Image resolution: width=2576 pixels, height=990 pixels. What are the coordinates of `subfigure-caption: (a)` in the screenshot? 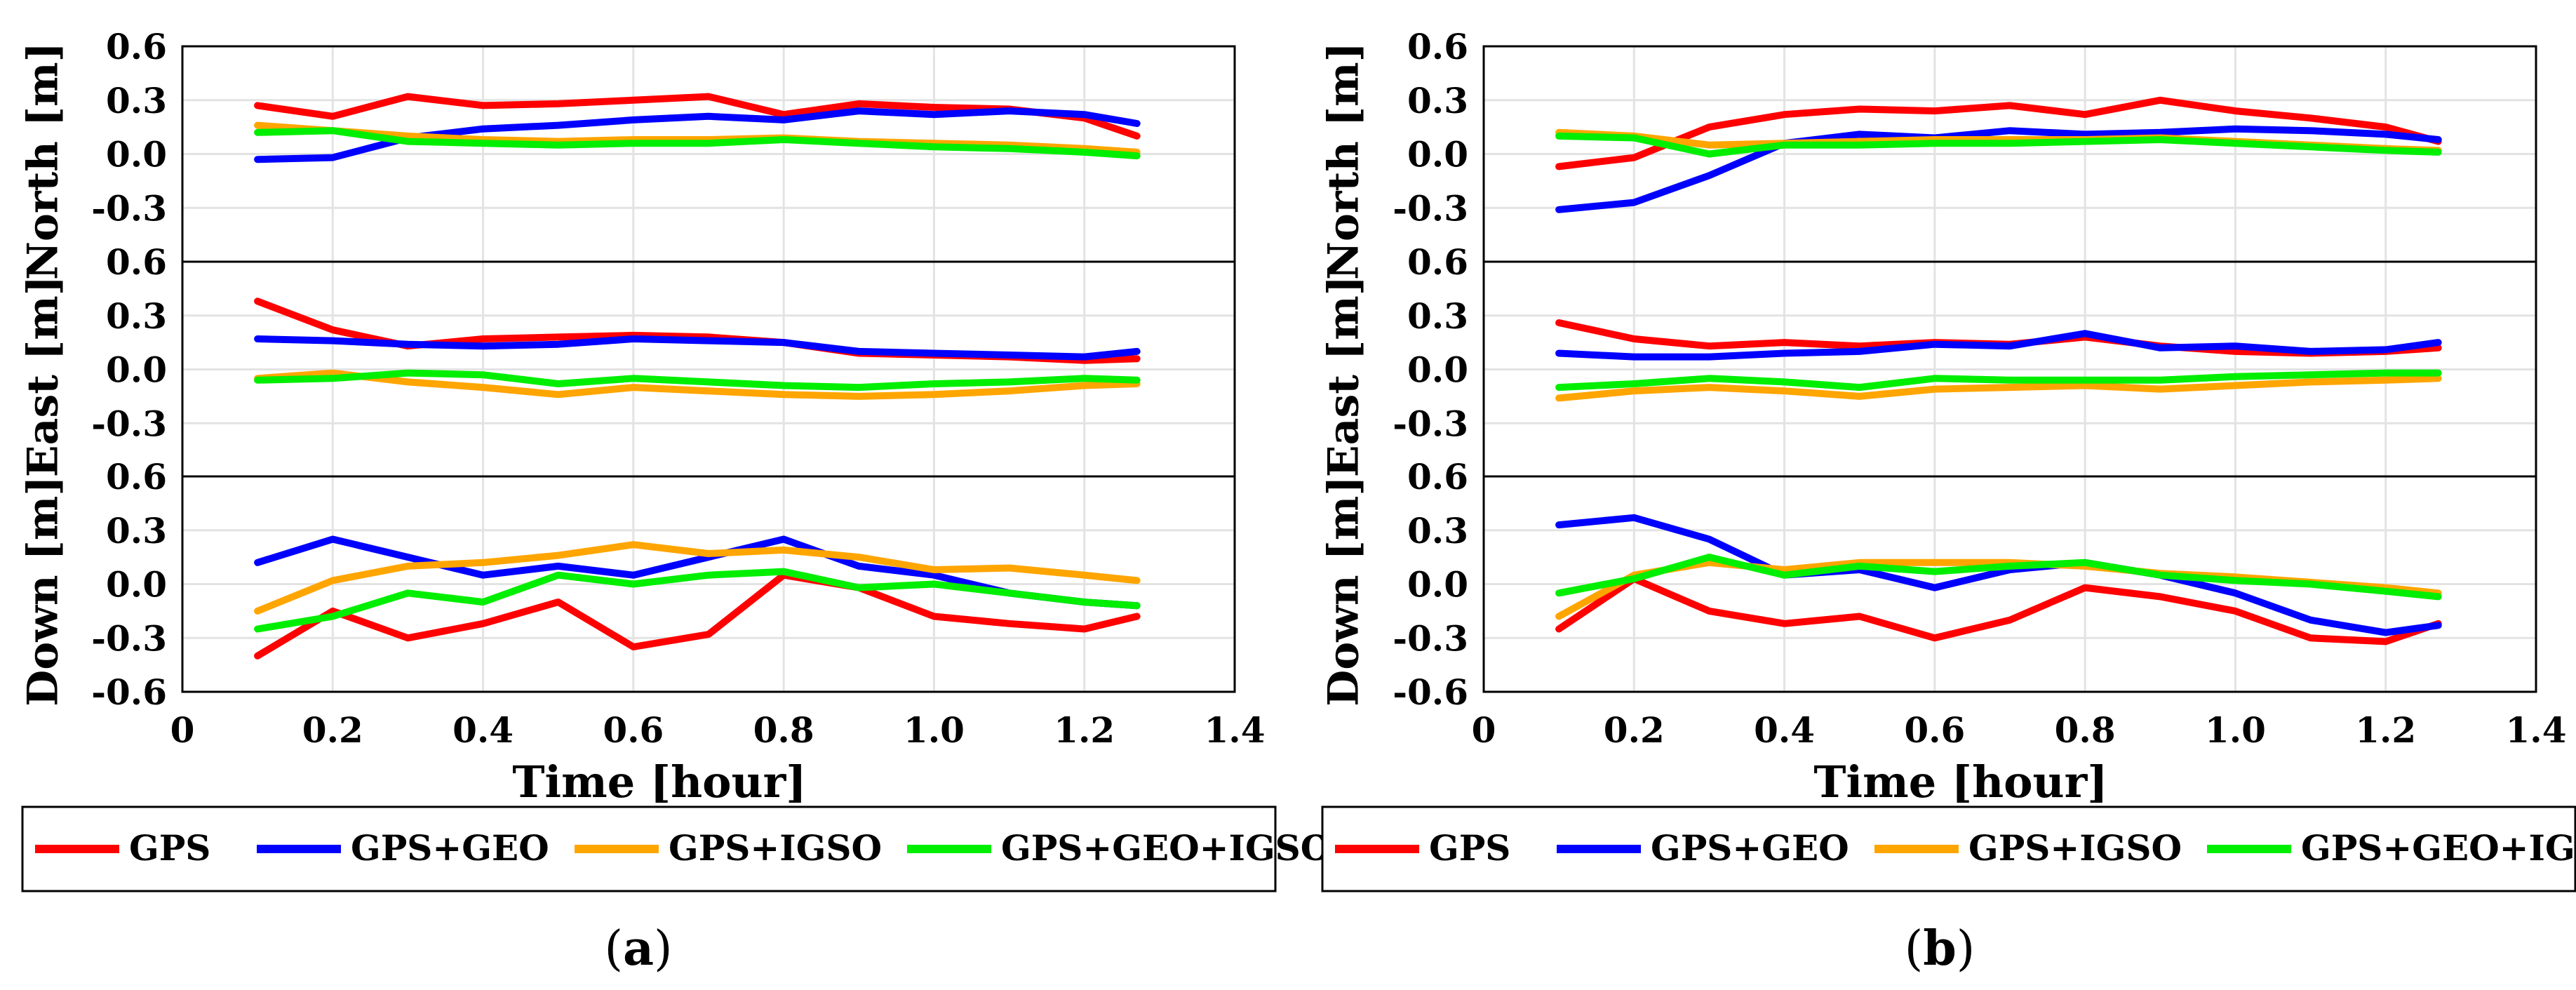 It's located at (638, 949).